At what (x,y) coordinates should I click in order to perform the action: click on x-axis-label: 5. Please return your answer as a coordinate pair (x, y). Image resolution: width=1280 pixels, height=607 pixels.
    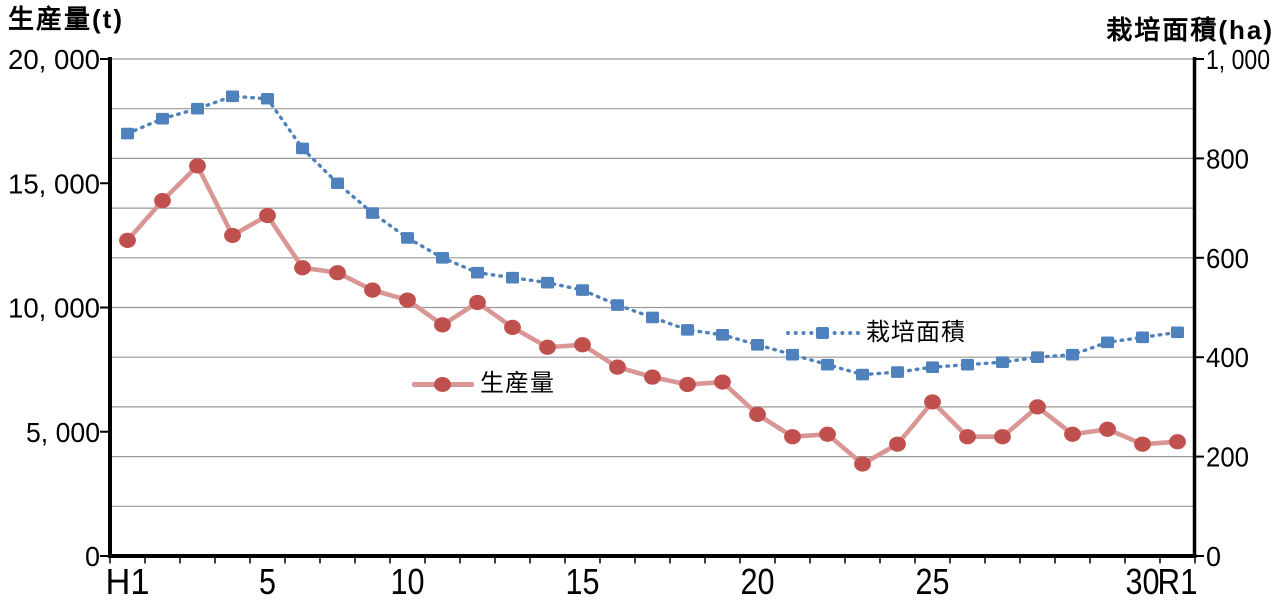
    Looking at the image, I should click on (267, 581).